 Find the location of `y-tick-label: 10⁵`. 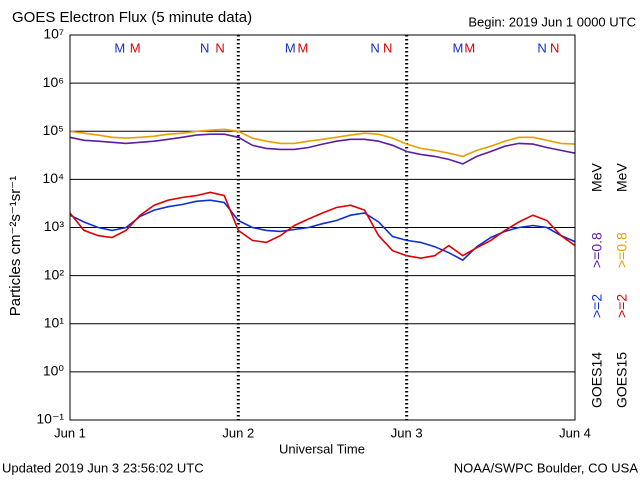

y-tick-label: 10⁵ is located at coordinates (53, 130).